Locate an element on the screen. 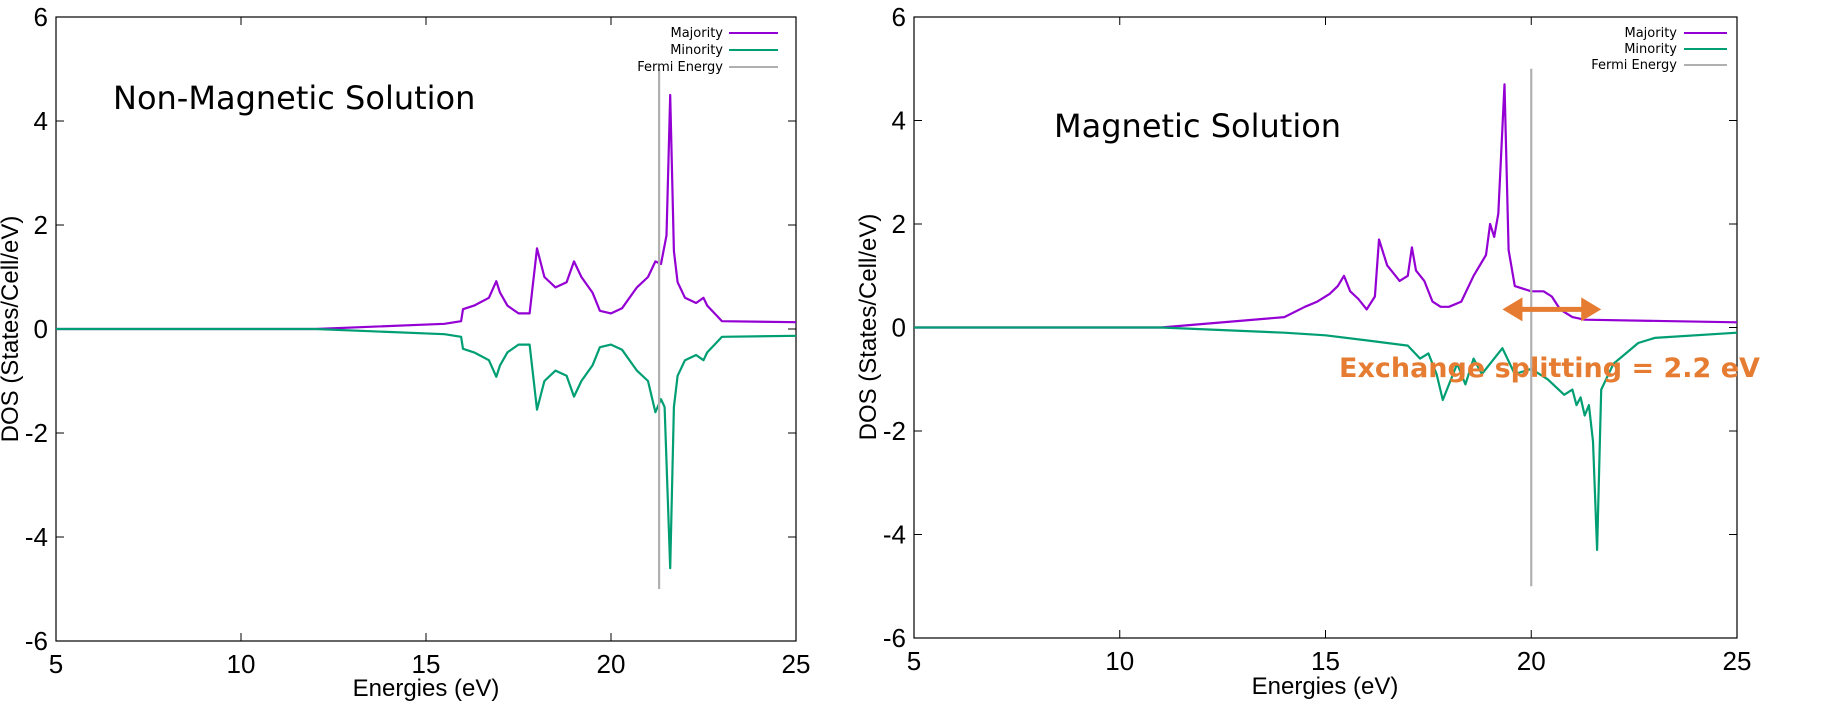 The image size is (1824, 701). splitting-arrow-head-left is located at coordinates (1512, 309).